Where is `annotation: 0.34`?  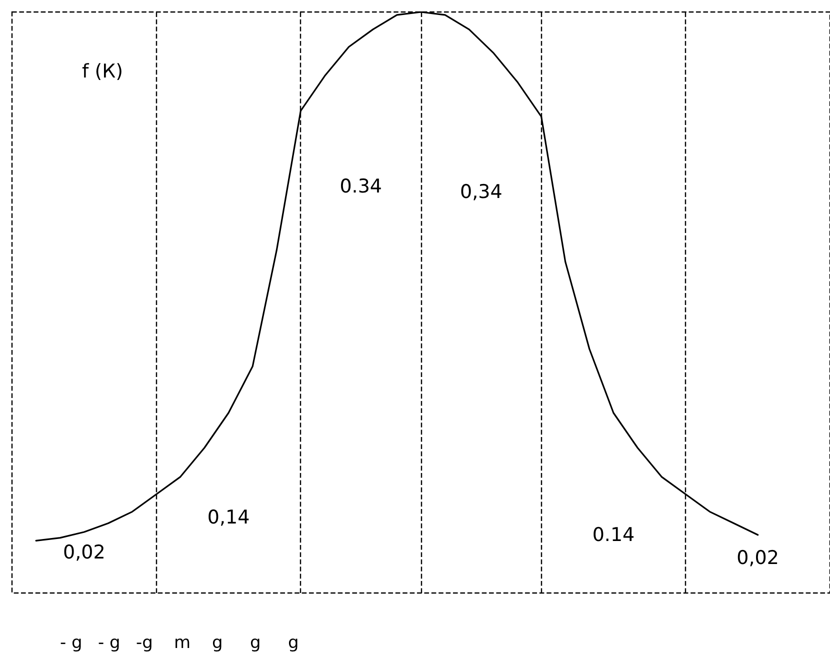 annotation: 0.34 is located at coordinates (361, 186).